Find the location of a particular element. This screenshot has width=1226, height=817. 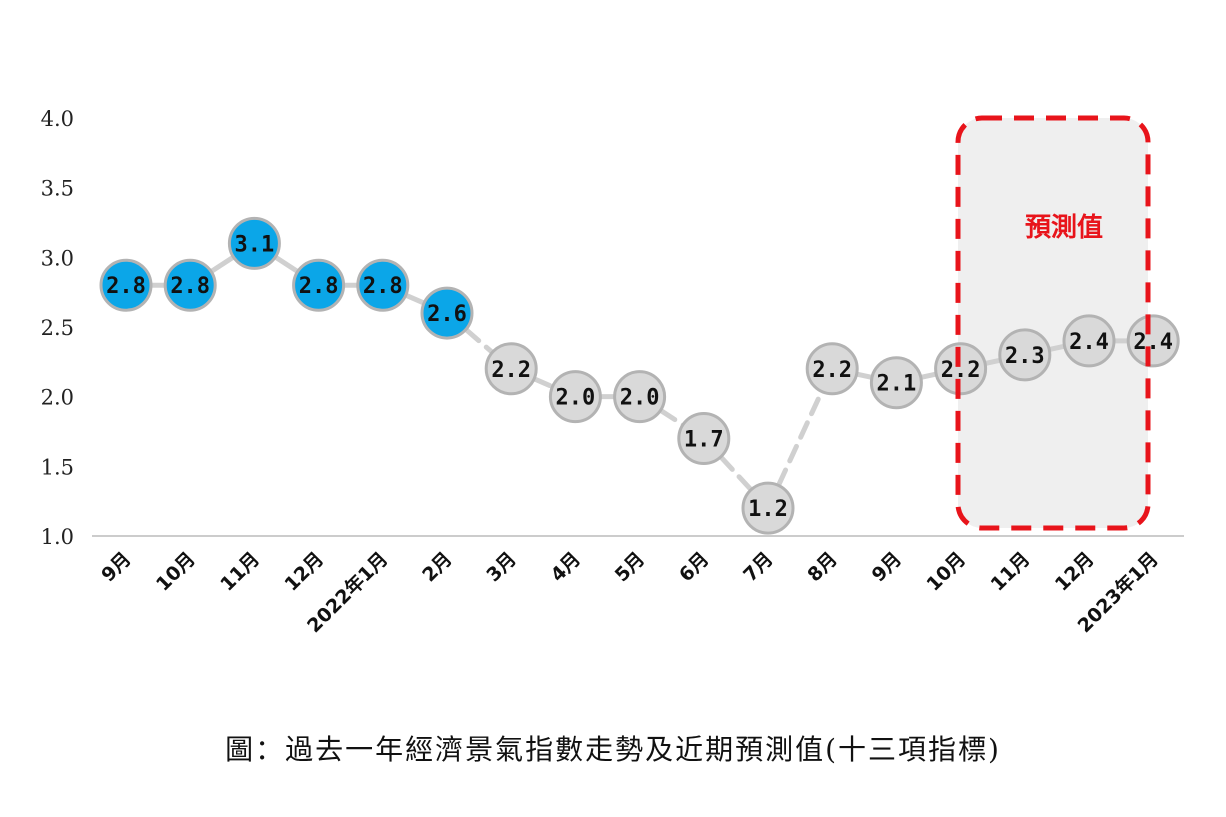

y-tick-label: 4.0 is located at coordinates (57, 119).